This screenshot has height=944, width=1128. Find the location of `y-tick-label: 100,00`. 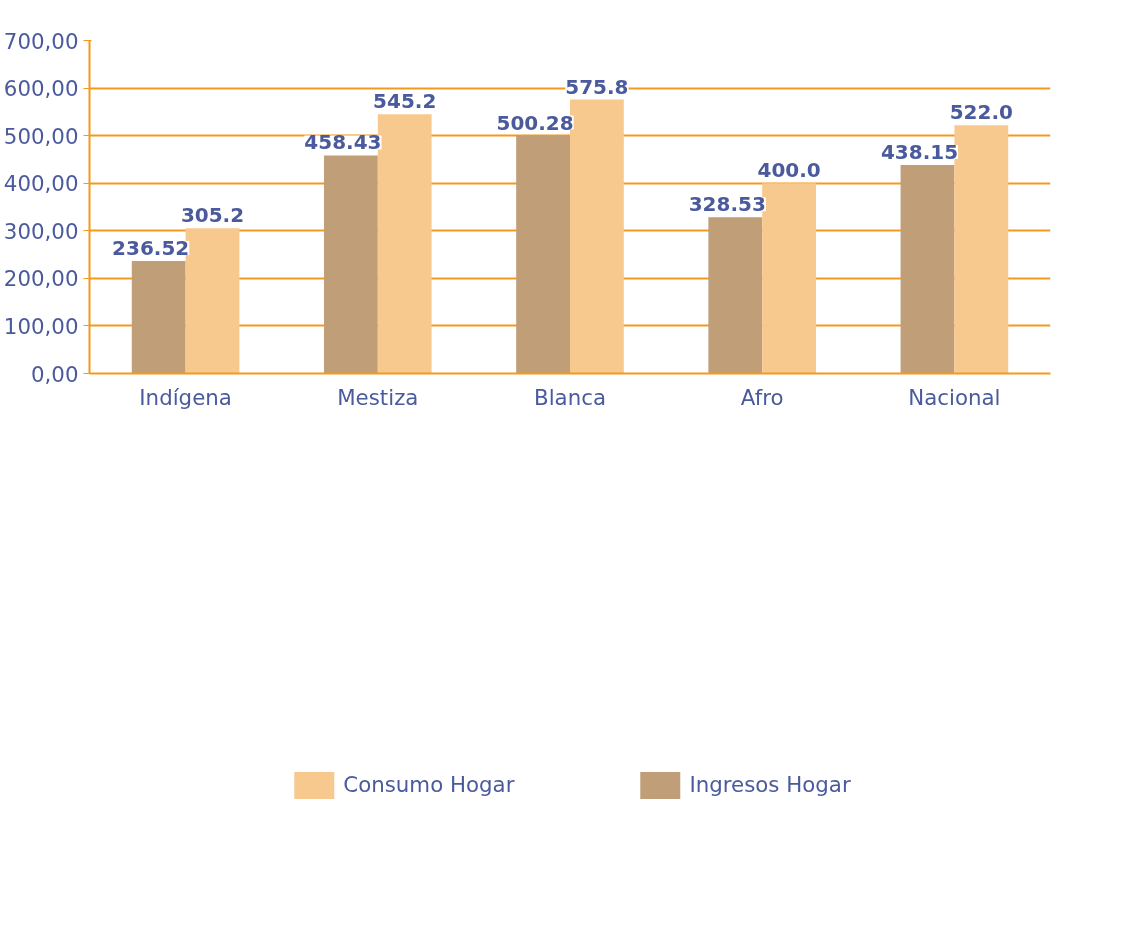

y-tick-label: 100,00 is located at coordinates (41, 326).